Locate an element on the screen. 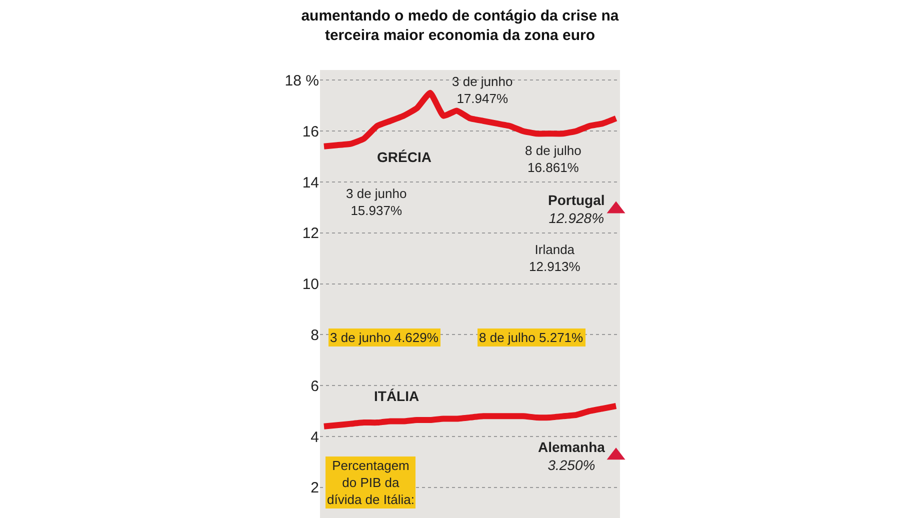 This screenshot has height=518, width=920. data-label: 12.928% is located at coordinates (576, 218).